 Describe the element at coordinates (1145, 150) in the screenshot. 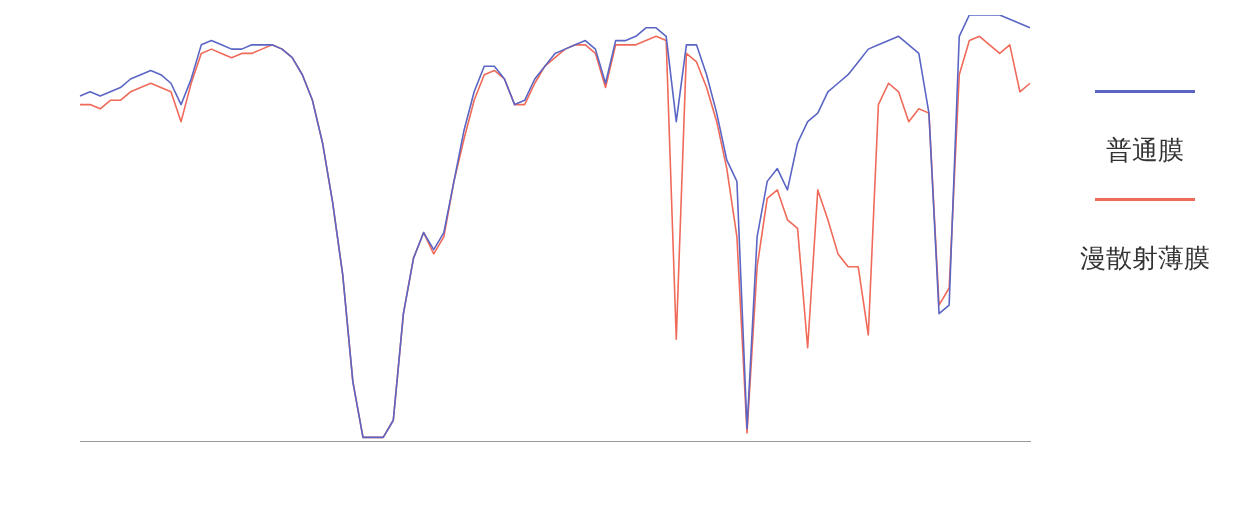

I see `text: 普通膜` at that location.